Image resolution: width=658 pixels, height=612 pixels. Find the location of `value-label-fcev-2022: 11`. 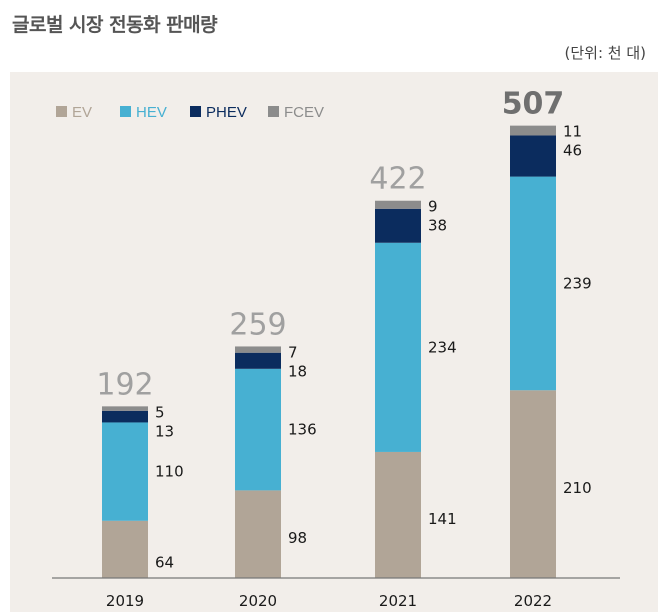

value-label-fcev-2022: 11 is located at coordinates (572, 132).